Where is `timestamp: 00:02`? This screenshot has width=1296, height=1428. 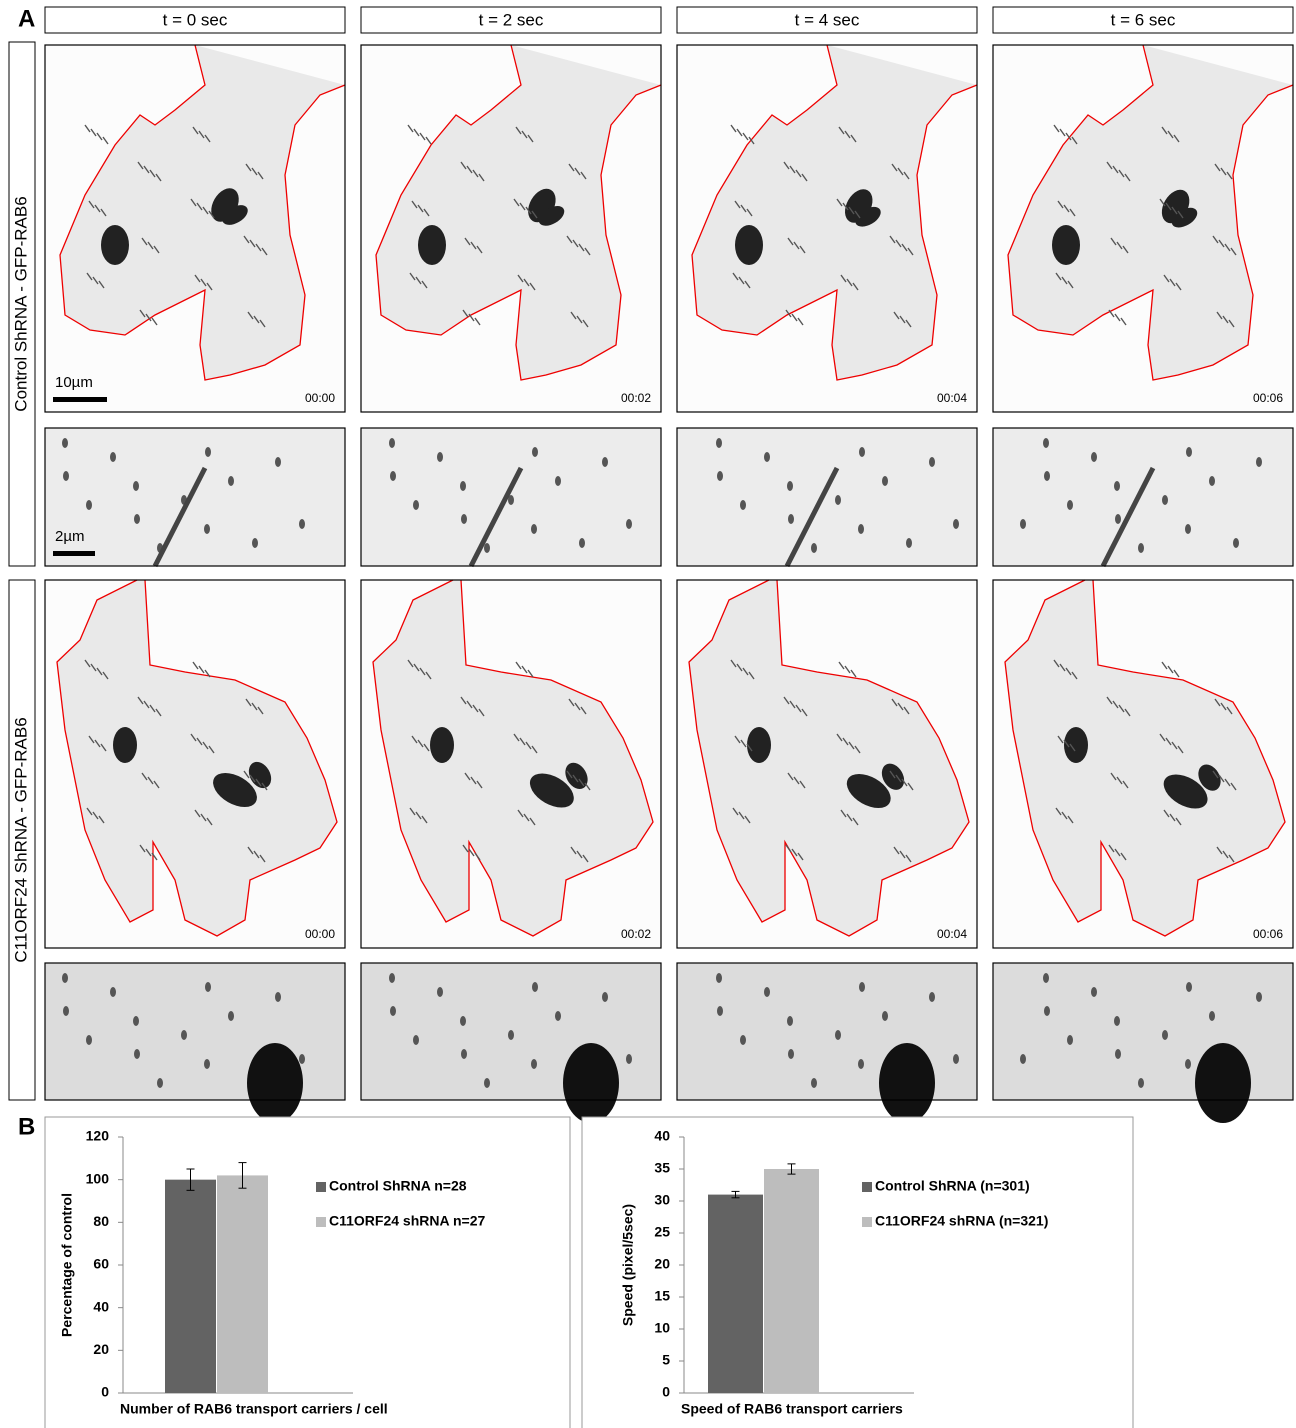
timestamp: 00:02 is located at coordinates (636, 398).